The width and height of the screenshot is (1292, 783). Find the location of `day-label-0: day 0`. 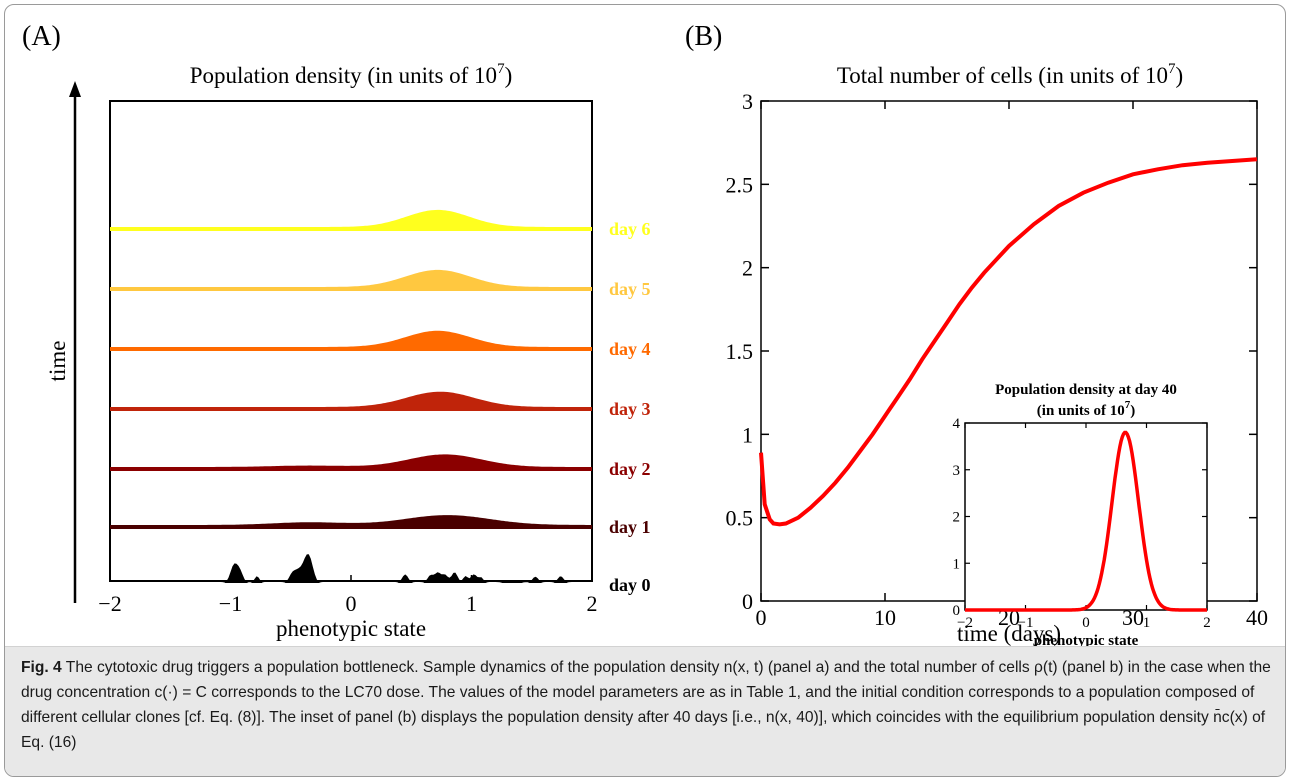

day-label-0: day 0 is located at coordinates (630, 585).